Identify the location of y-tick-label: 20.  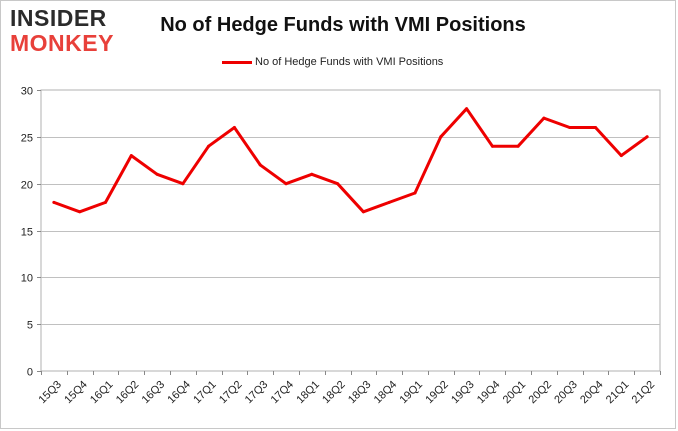
(27, 186).